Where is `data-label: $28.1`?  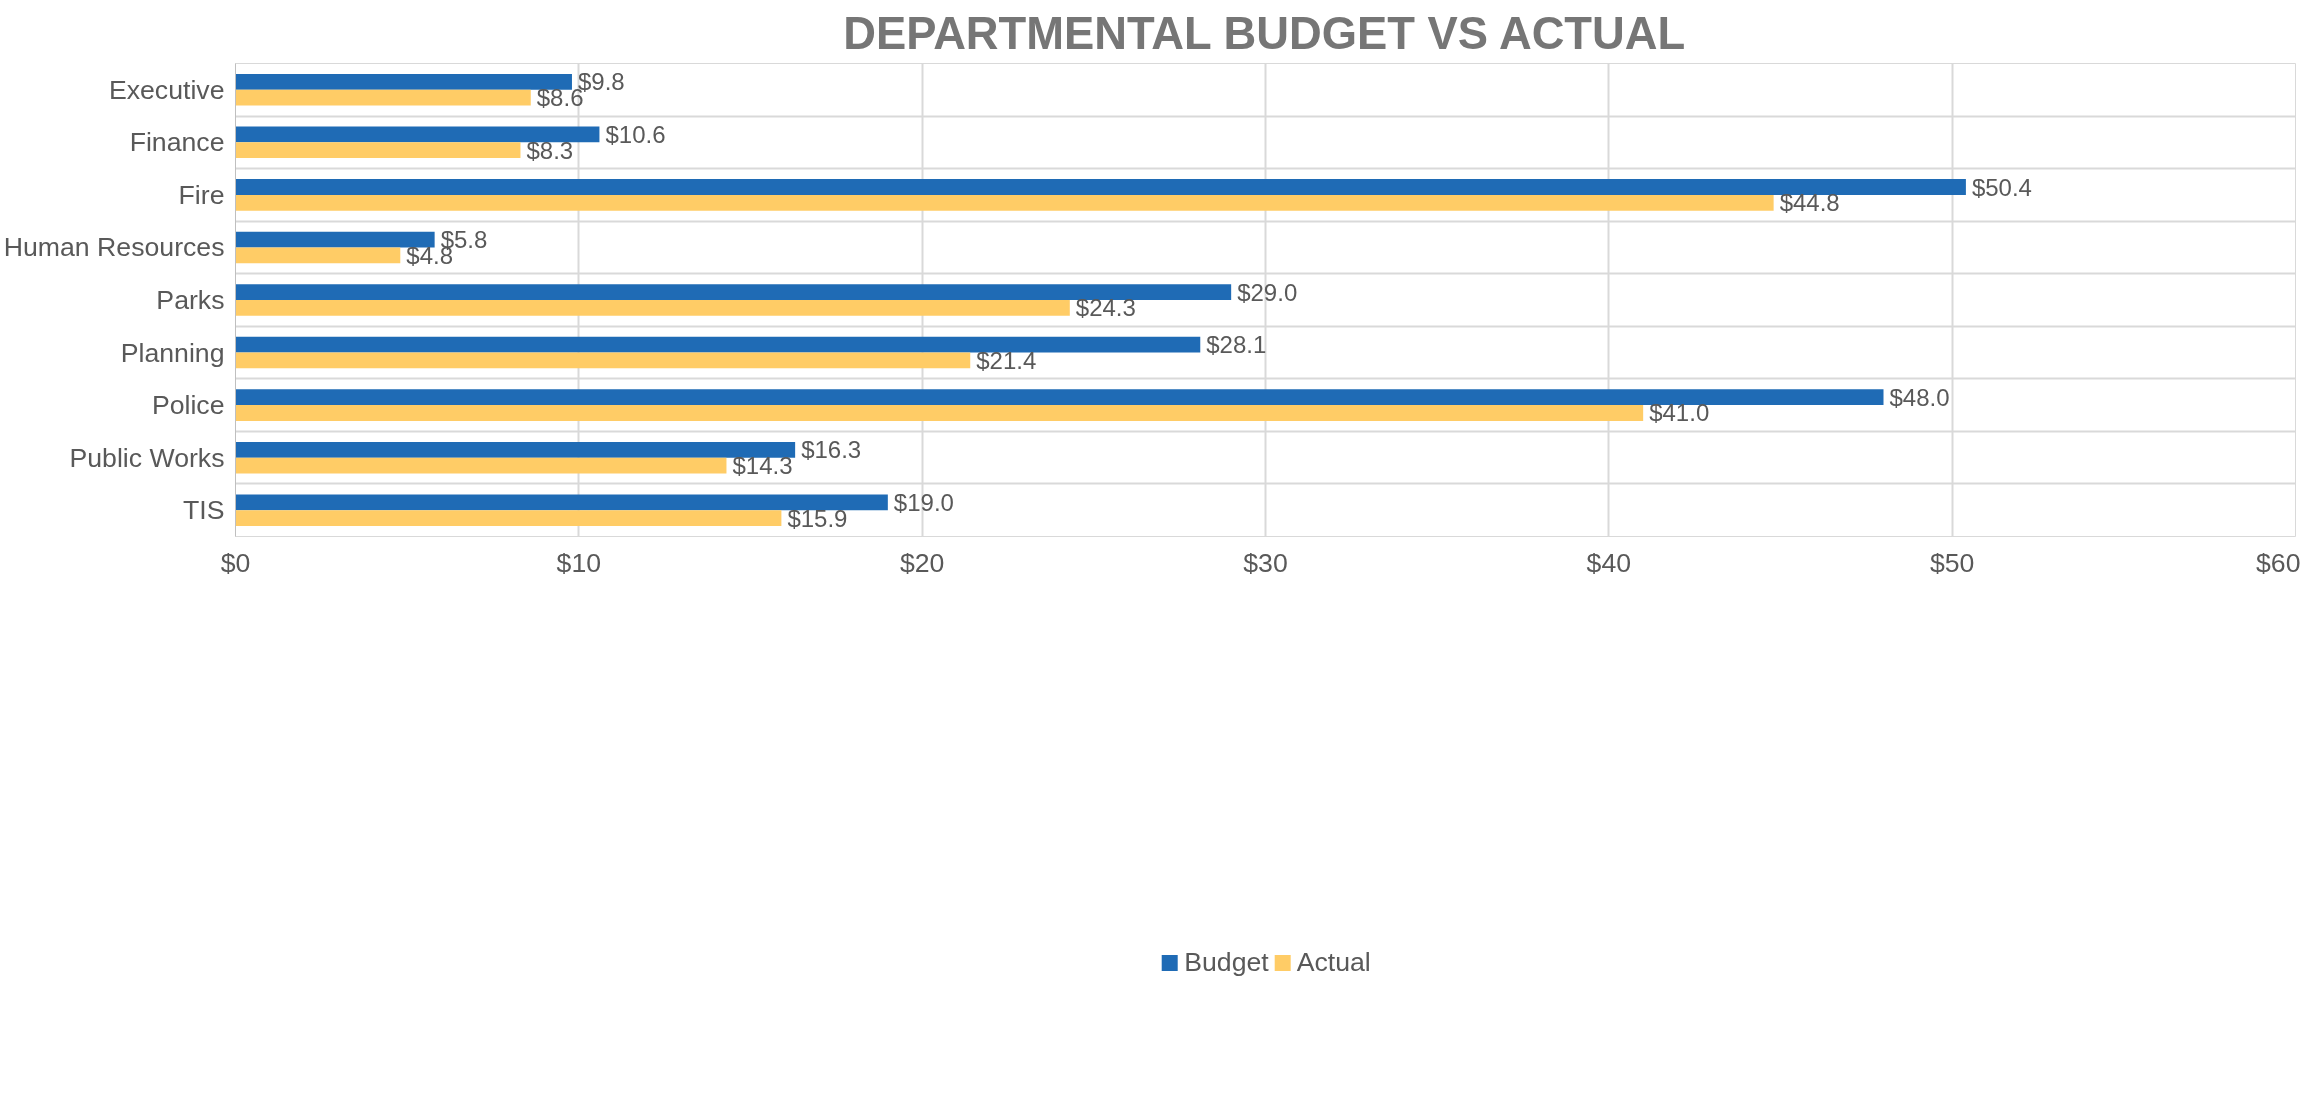
data-label: $28.1 is located at coordinates (1236, 345).